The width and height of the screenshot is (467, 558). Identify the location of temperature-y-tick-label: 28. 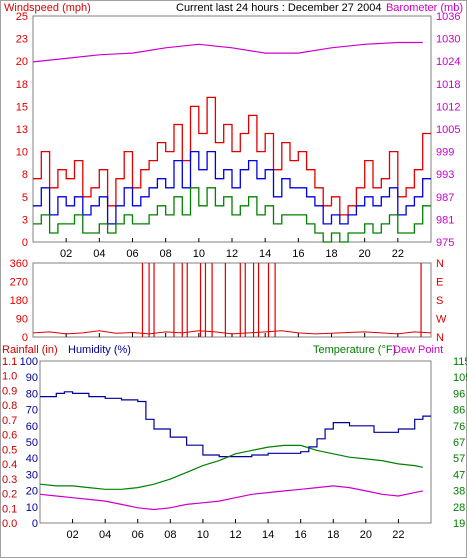
(459, 508).